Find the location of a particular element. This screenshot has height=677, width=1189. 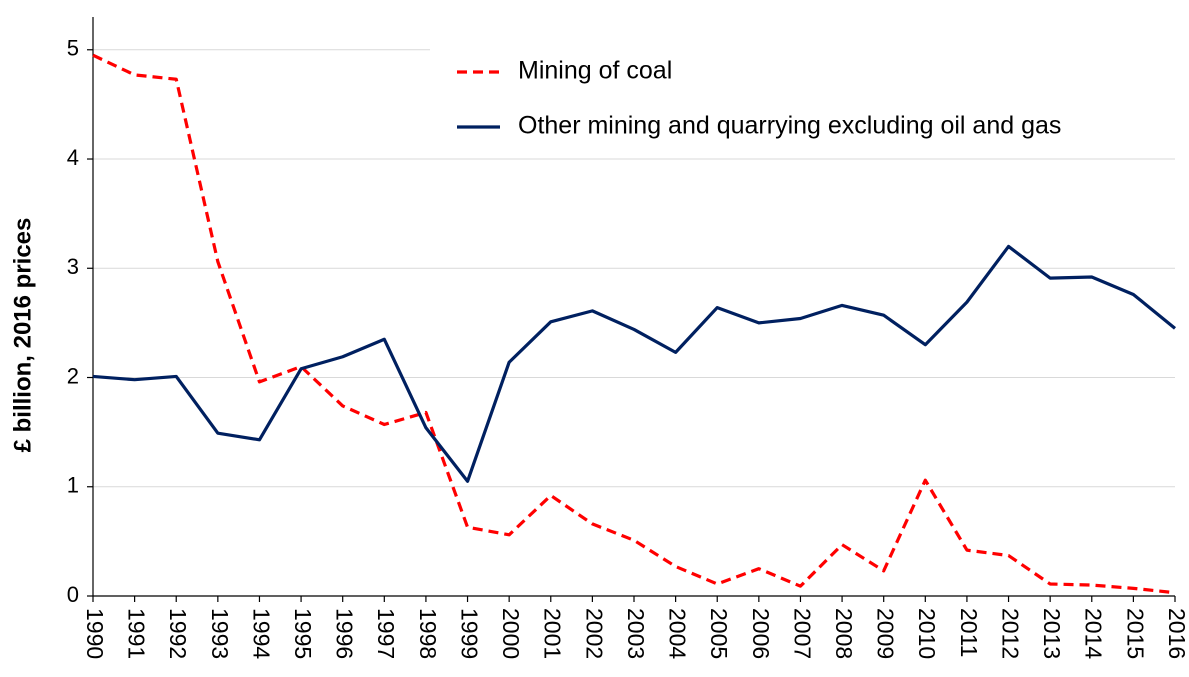

y-tick-label: 0 is located at coordinates (73, 594).